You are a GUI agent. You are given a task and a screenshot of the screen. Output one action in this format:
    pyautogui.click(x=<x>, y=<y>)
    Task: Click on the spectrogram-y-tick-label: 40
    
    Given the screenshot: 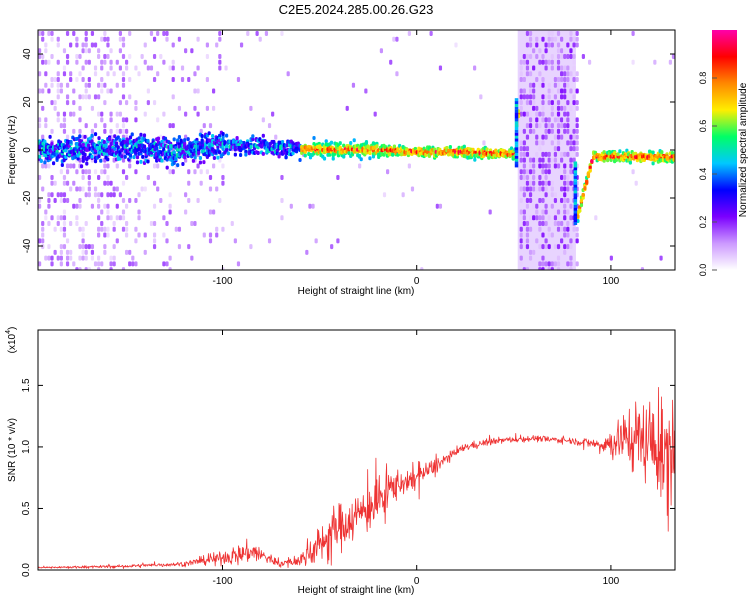 What is the action you would take?
    pyautogui.click(x=27, y=54)
    